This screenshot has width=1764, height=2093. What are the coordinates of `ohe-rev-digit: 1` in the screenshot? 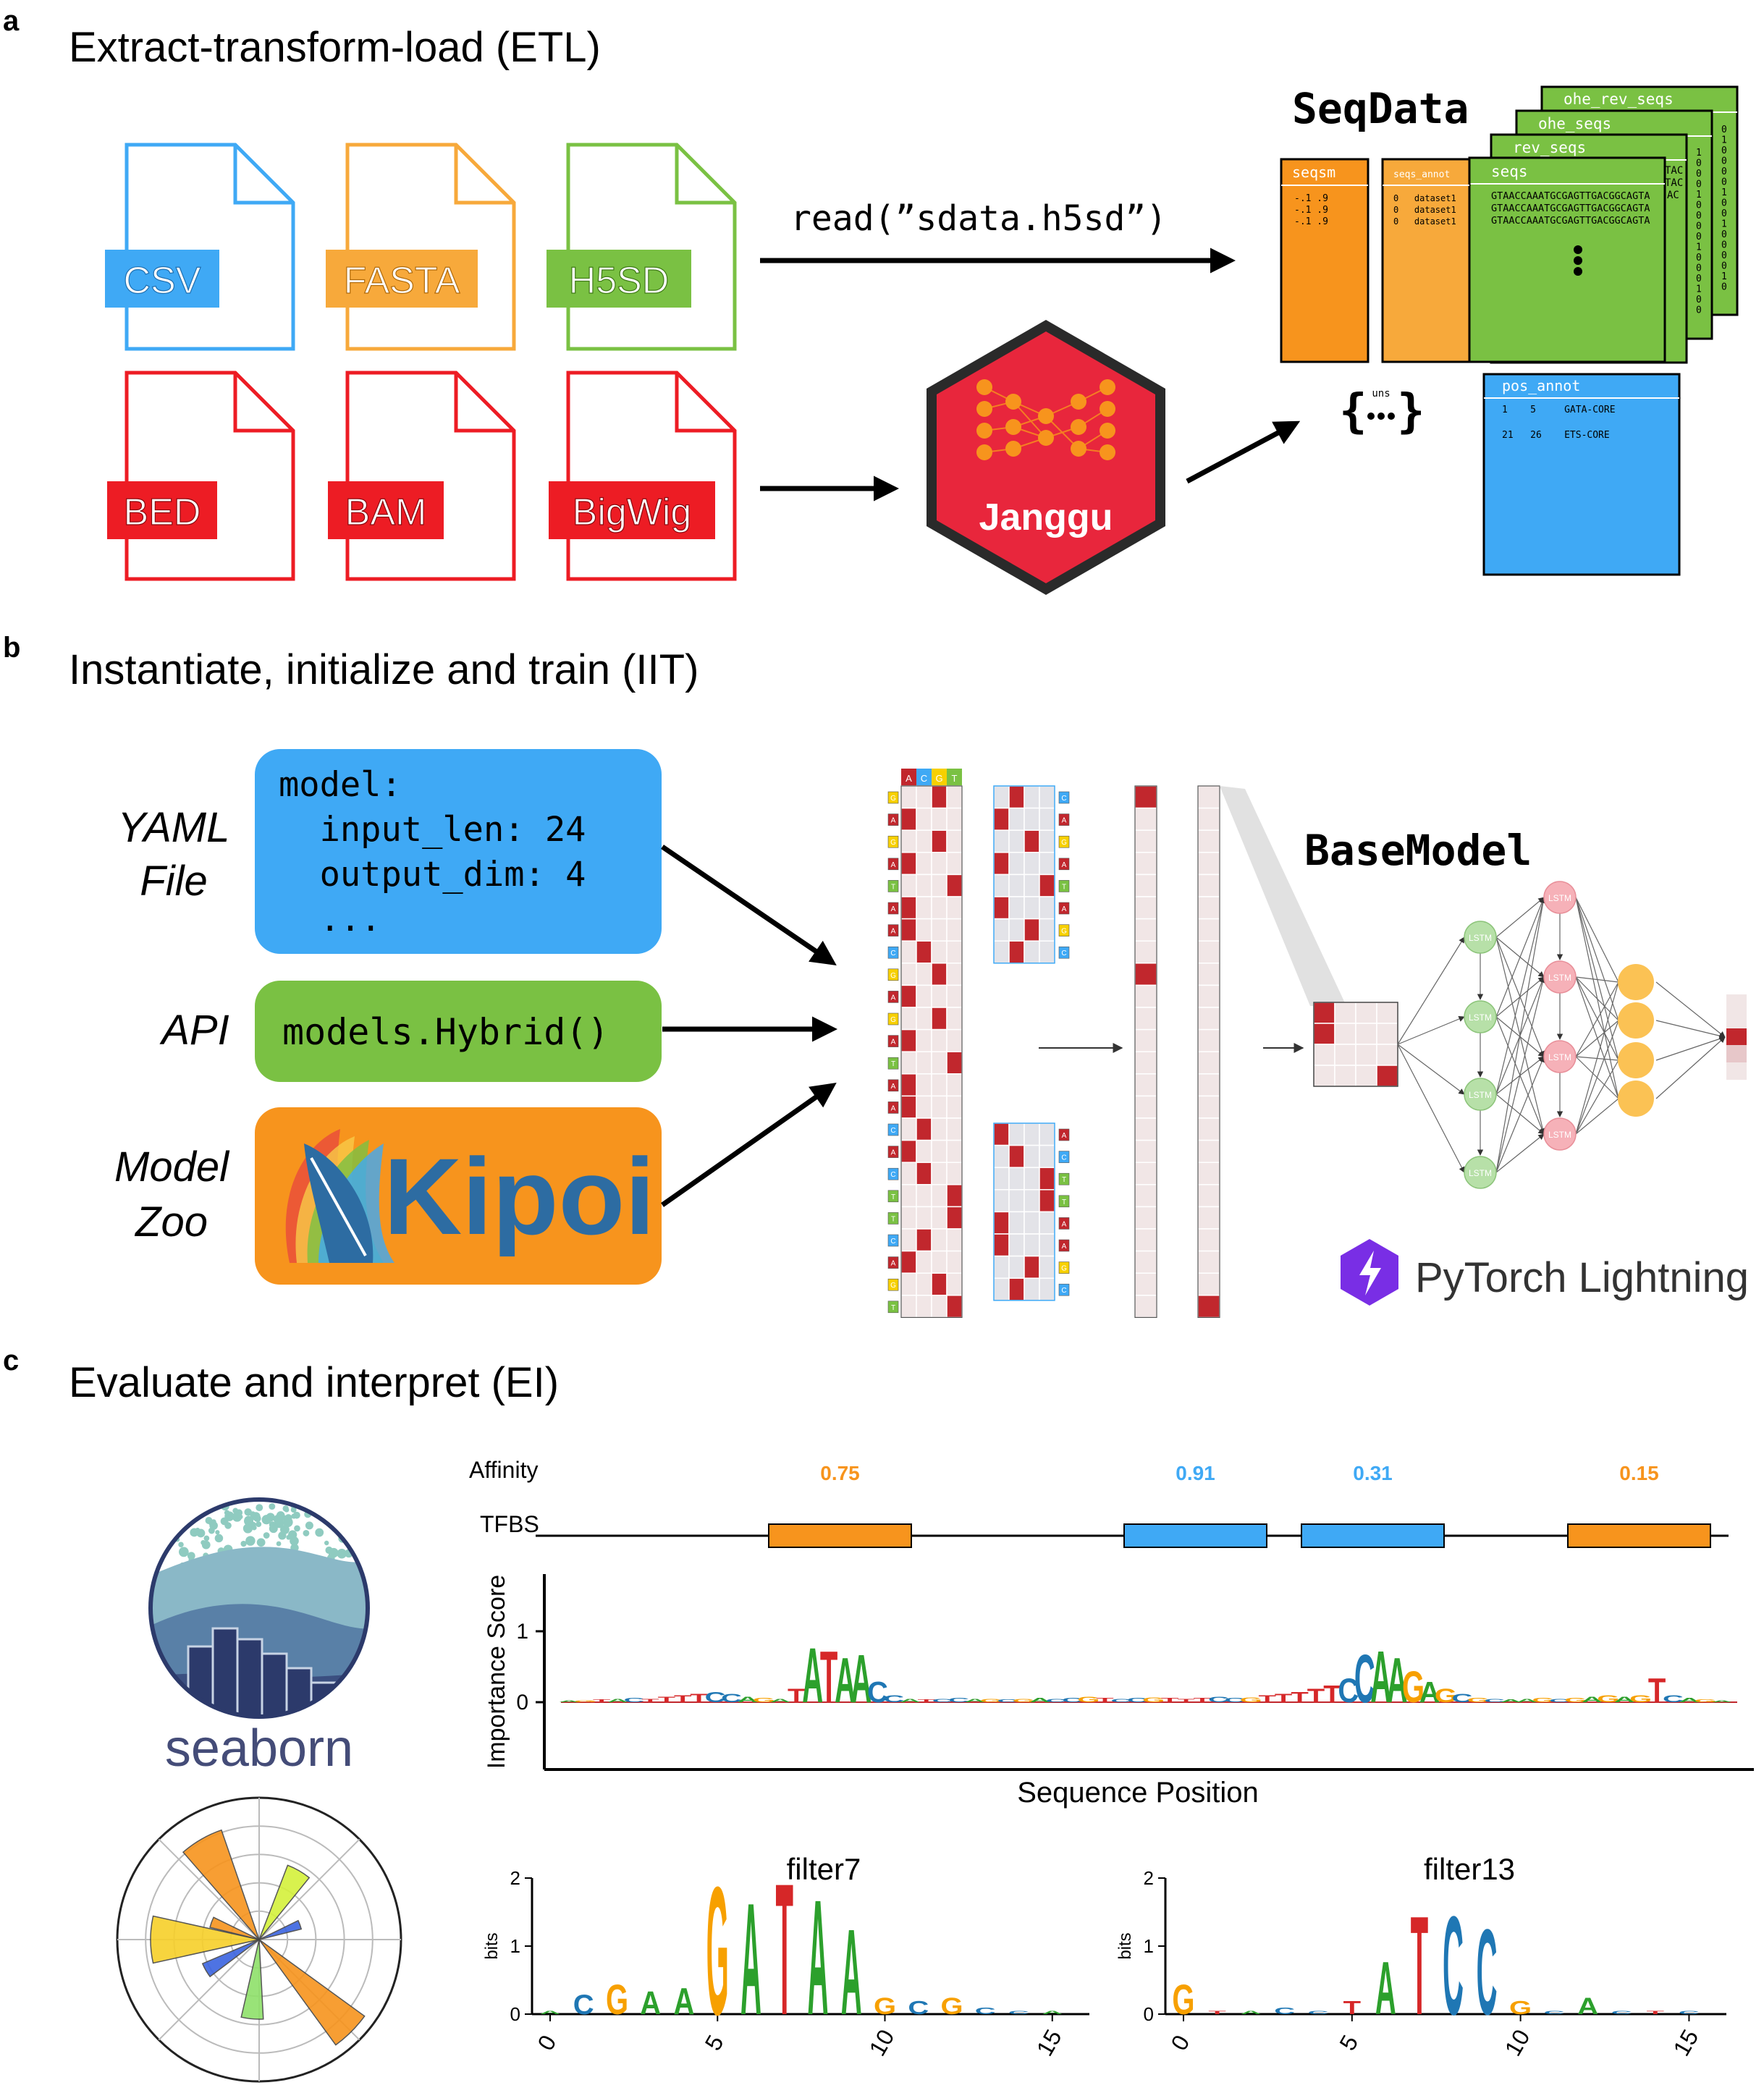 It's located at (1724, 276).